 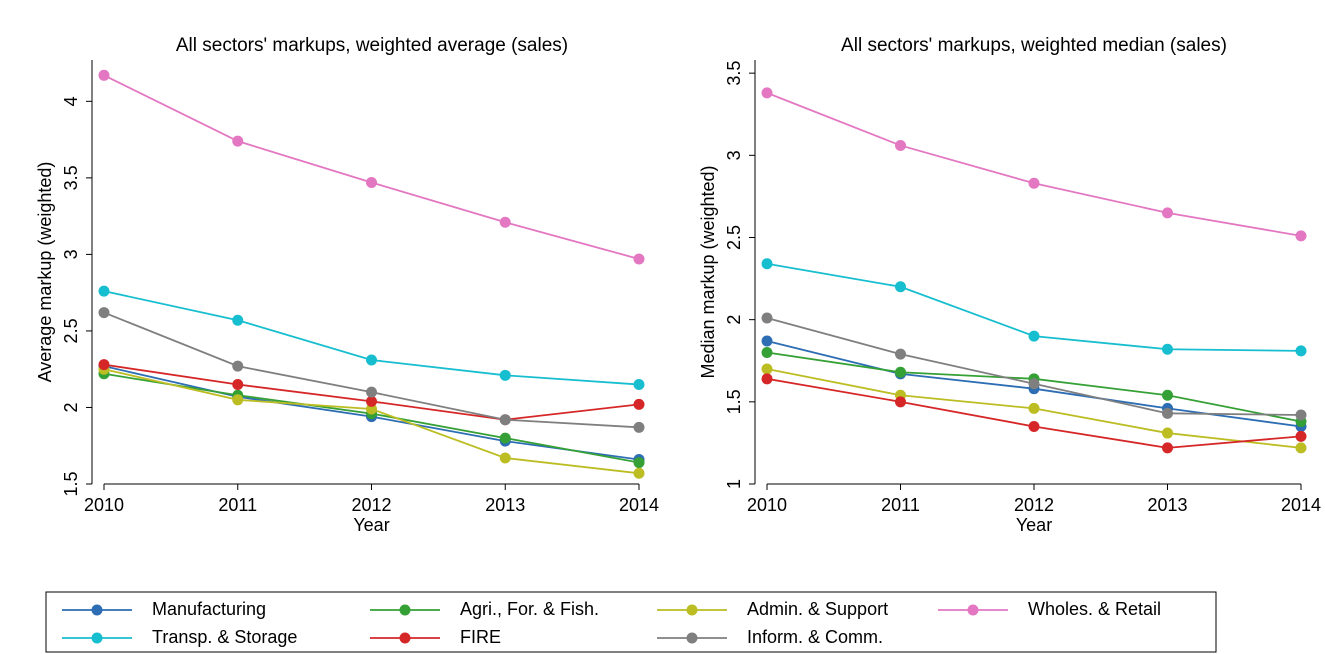 What do you see at coordinates (1094, 609) in the screenshot?
I see `legend-label: Wholes. & Retail` at bounding box center [1094, 609].